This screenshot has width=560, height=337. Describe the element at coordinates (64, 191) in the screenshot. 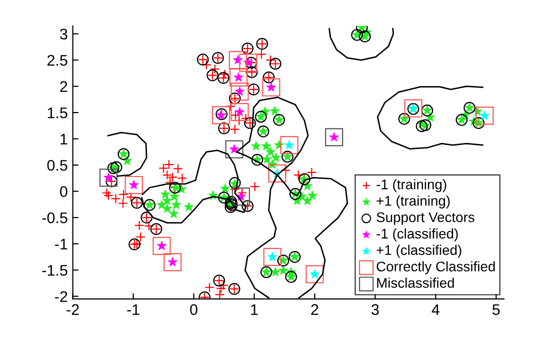

I see `y-tick-label: 0` at that location.